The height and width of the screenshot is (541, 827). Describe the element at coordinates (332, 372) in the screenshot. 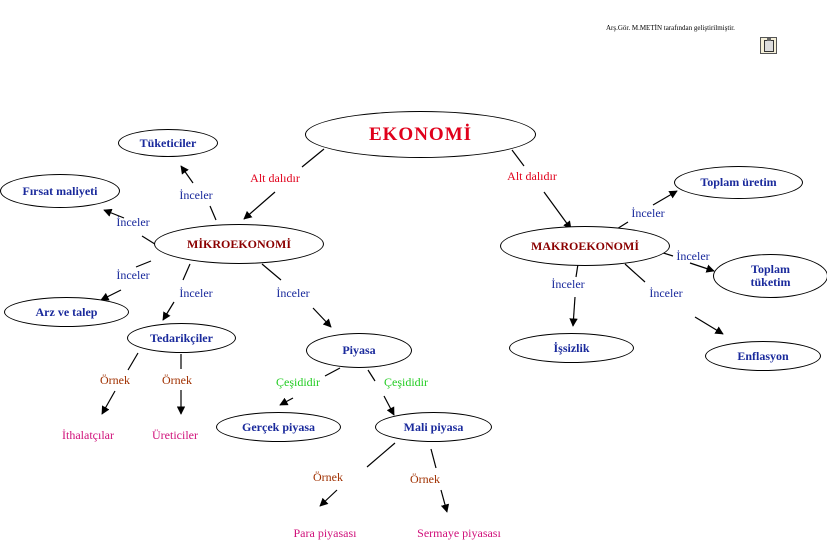

I see `connector-piyasa-gercek-a` at that location.